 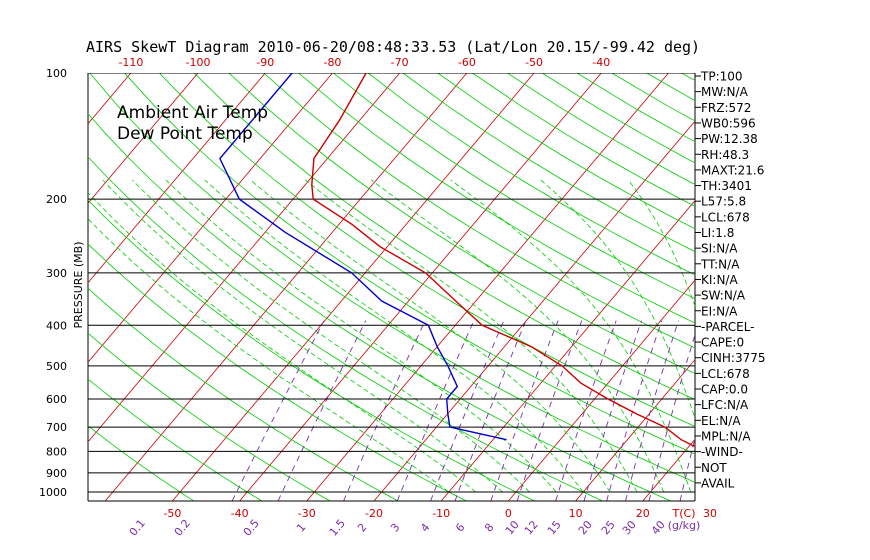 I want to click on mixing-ratio-tick-label: 30, so click(x=629, y=527).